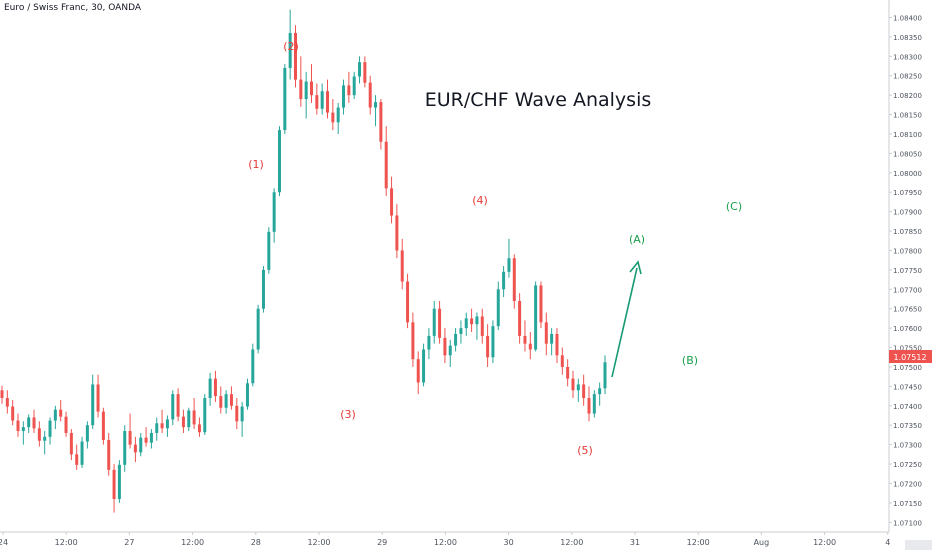  I want to click on time-tick-label: 29, so click(382, 542).